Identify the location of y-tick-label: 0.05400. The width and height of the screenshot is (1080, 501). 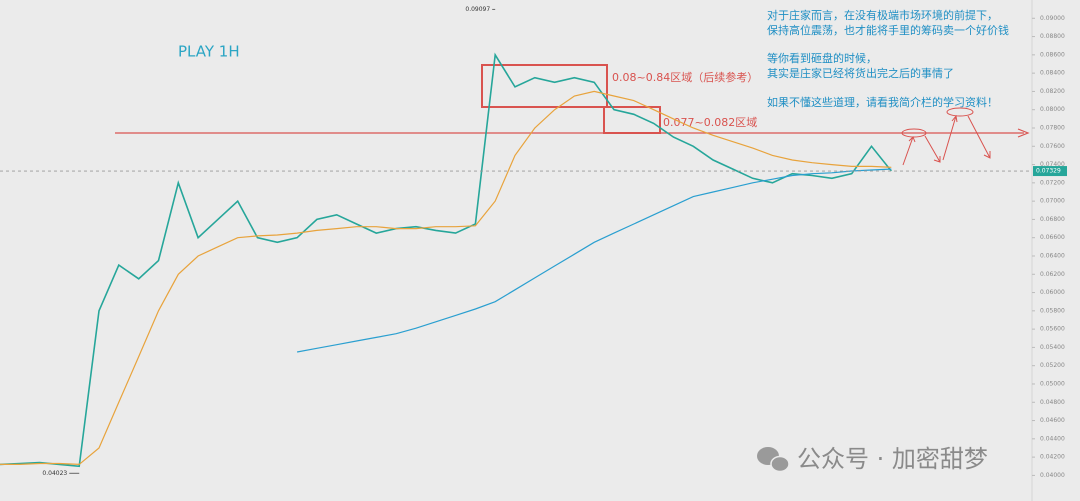
(1052, 347).